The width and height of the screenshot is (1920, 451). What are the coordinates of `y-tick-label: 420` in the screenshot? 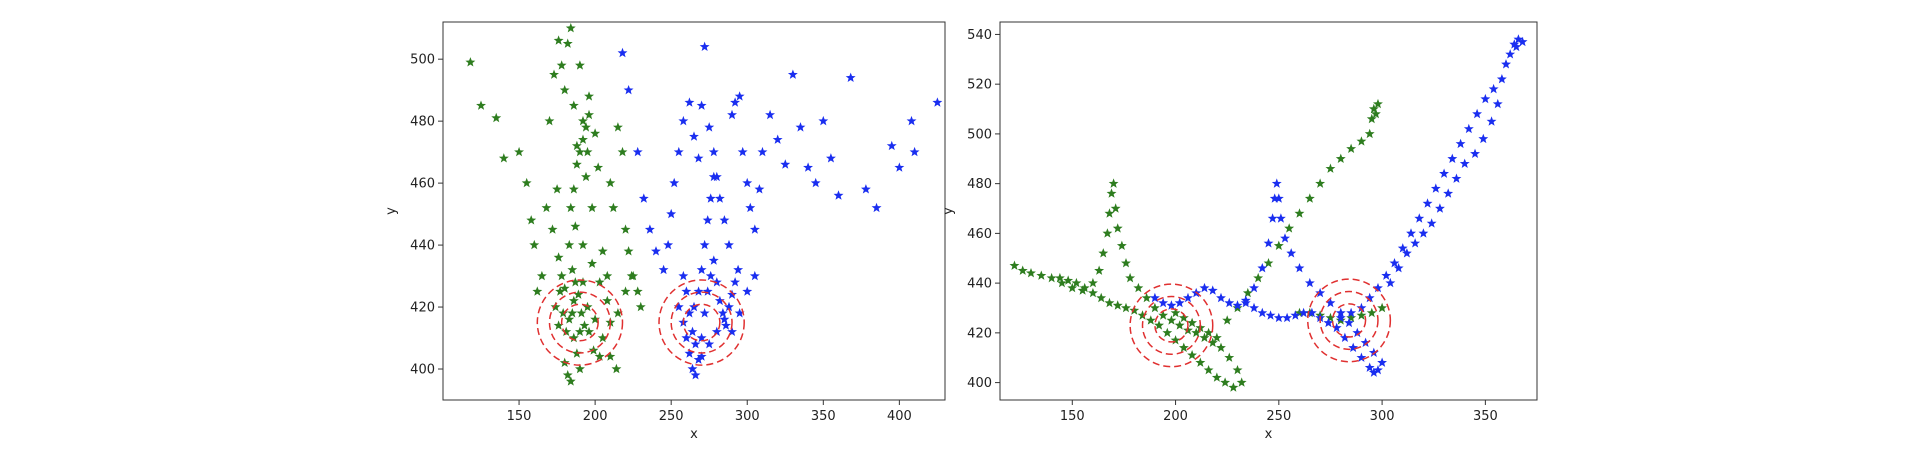 It's located at (979, 333).